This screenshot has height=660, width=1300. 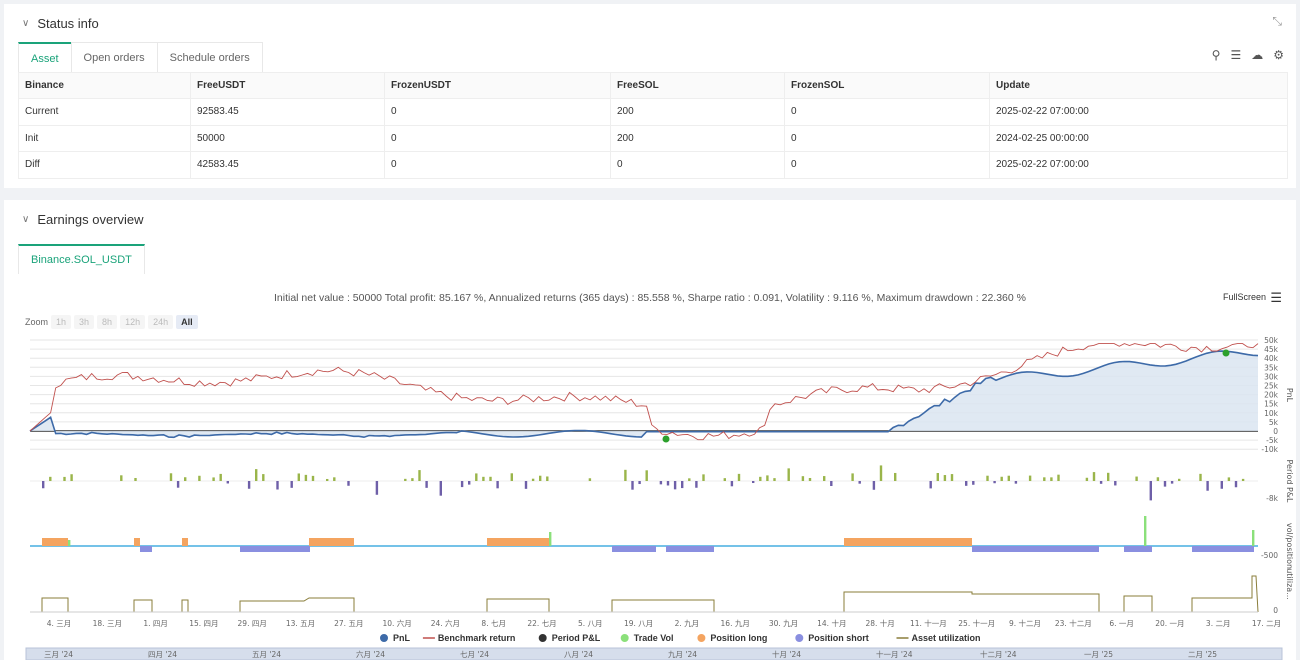 What do you see at coordinates (107, 322) in the screenshot?
I see `zoom-8h-button: 8h` at bounding box center [107, 322].